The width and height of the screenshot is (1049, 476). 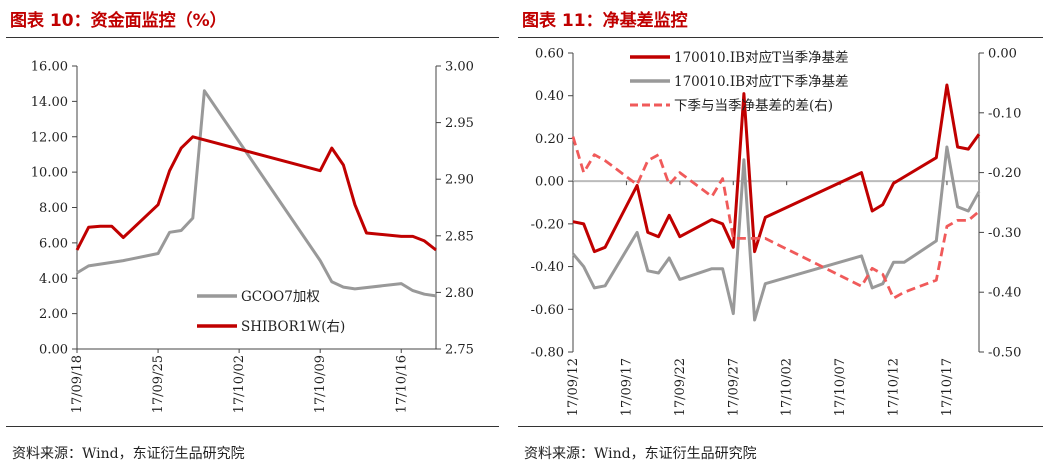 What do you see at coordinates (77, 384) in the screenshot?
I see `x-tick-label: 17/09/18` at bounding box center [77, 384].